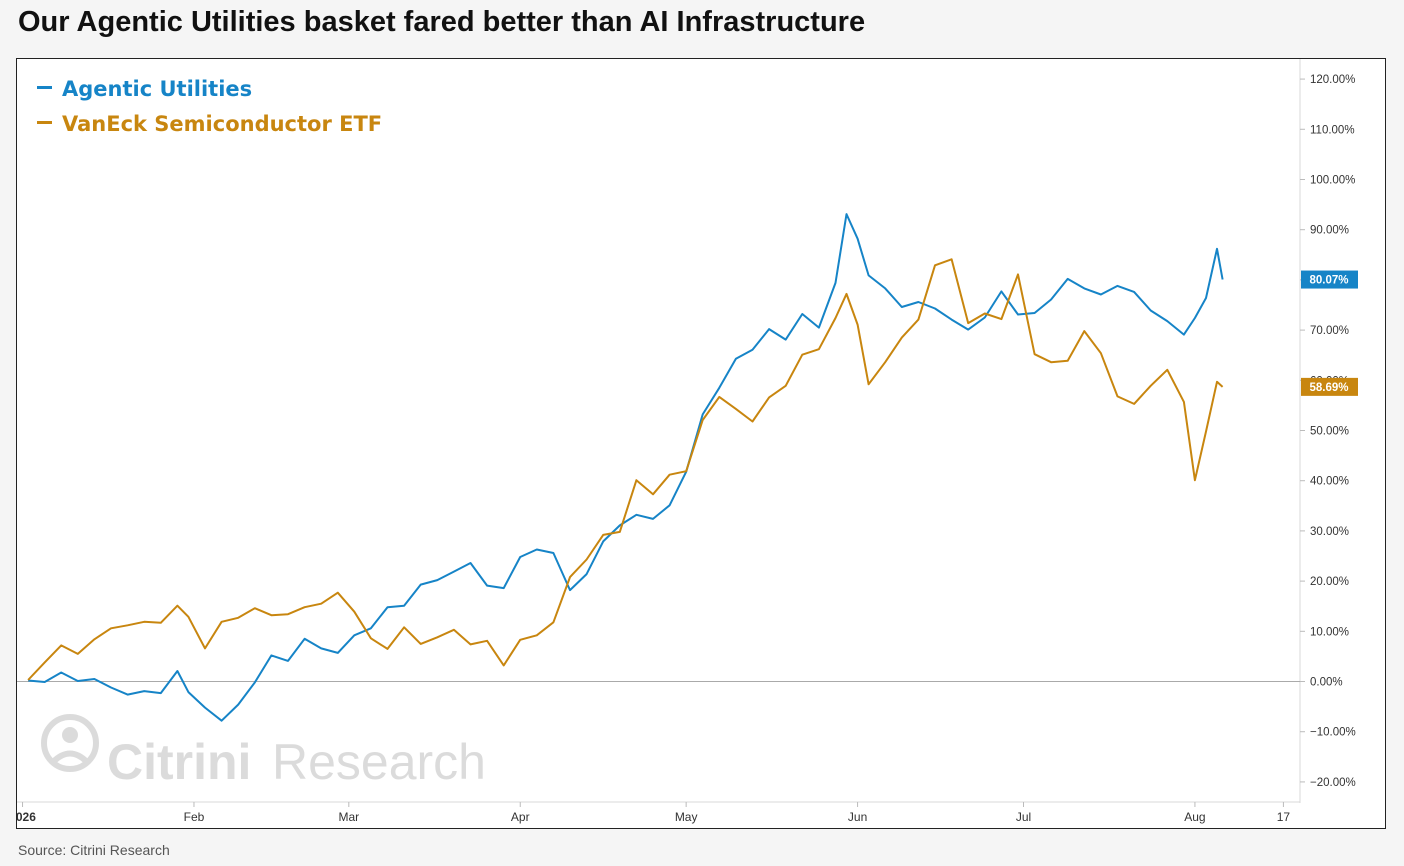  Describe the element at coordinates (1329, 231) in the screenshot. I see `y-tick-label: 90.00%` at that location.